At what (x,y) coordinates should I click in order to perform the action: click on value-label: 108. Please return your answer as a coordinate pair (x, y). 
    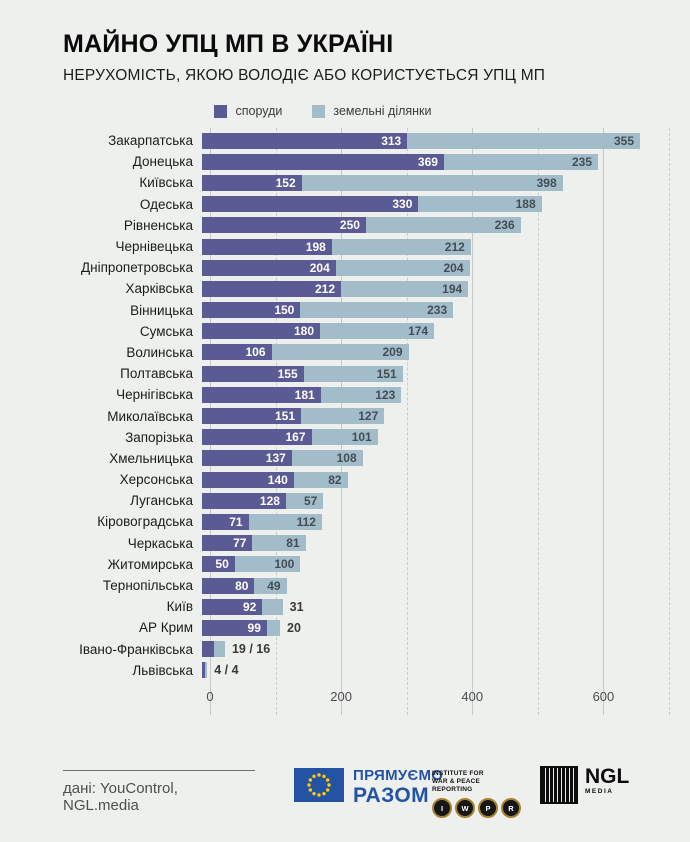
    Looking at the image, I should click on (346, 458).